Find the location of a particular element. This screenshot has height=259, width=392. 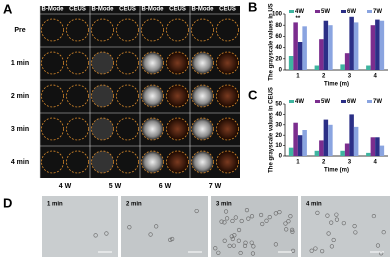

row-label: 4 min is located at coordinates (20, 162).